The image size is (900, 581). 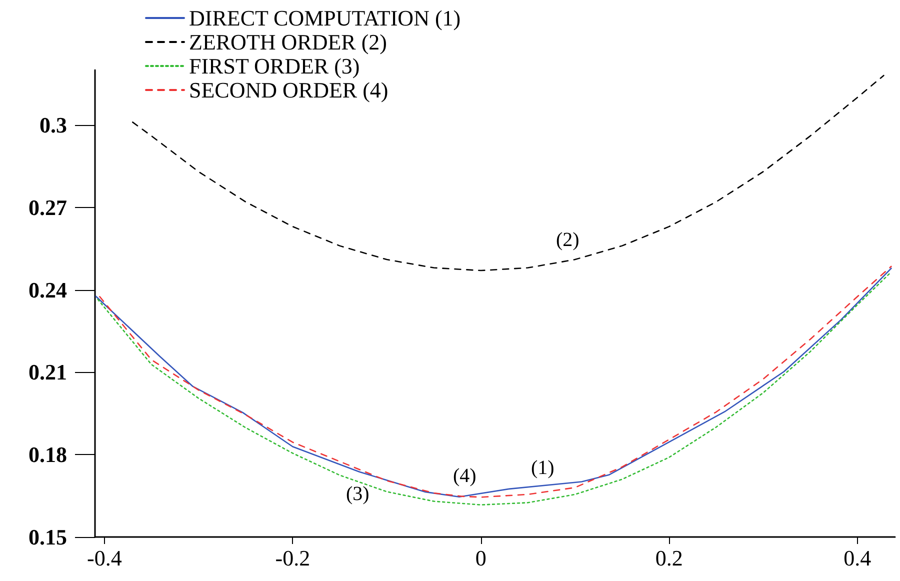 What do you see at coordinates (542, 468) in the screenshot?
I see `annotation: (1)` at bounding box center [542, 468].